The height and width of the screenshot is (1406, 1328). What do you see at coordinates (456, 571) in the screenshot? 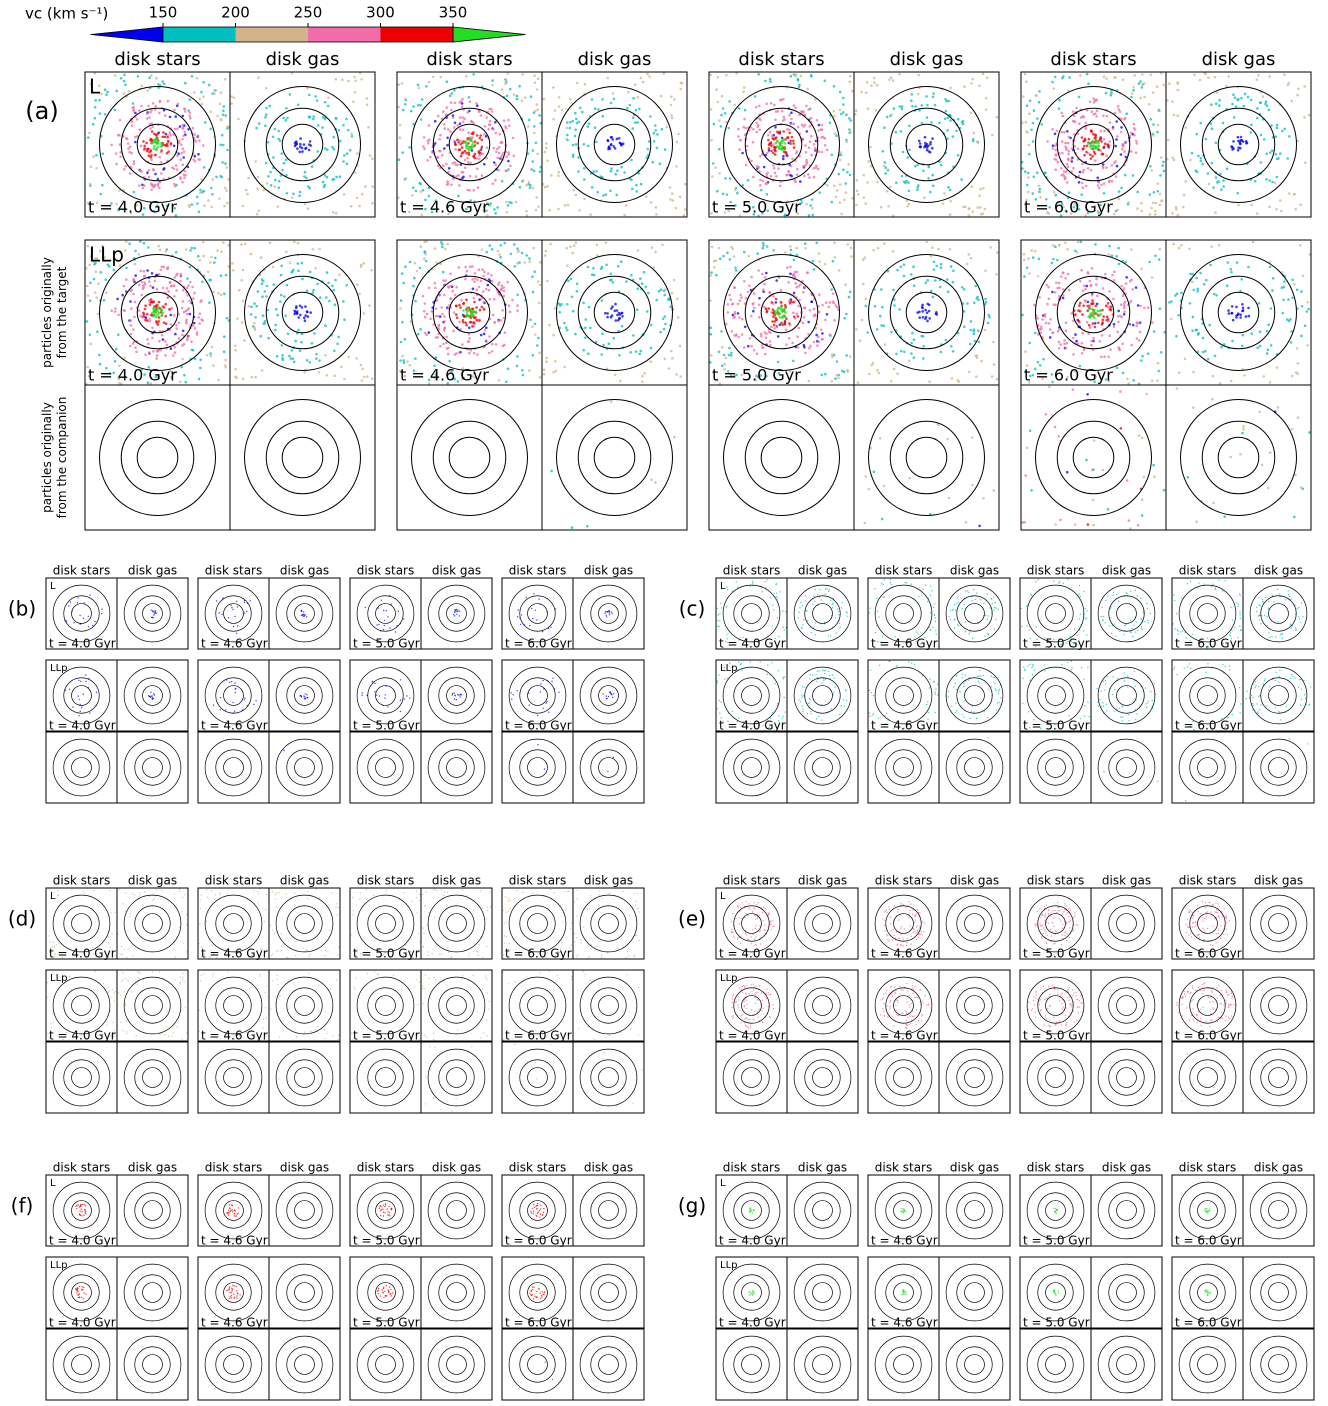
I see `column-title: disk gas` at bounding box center [456, 571].